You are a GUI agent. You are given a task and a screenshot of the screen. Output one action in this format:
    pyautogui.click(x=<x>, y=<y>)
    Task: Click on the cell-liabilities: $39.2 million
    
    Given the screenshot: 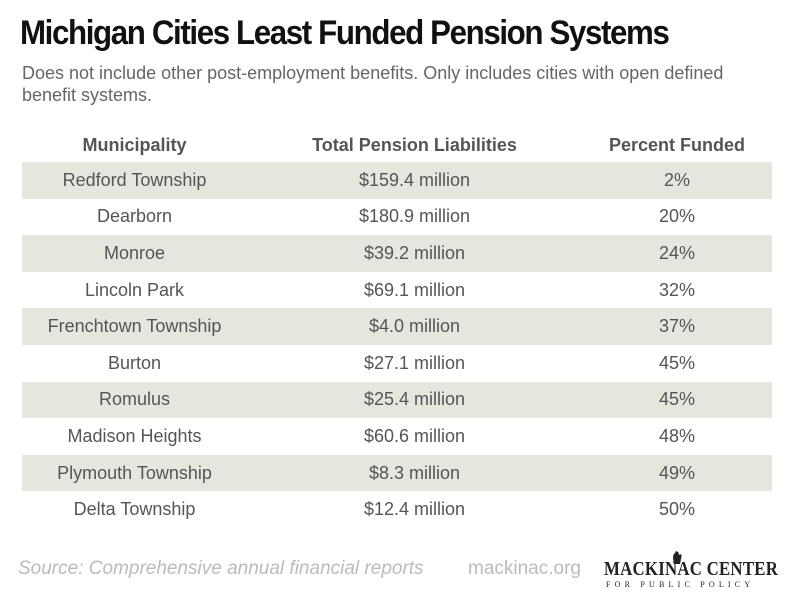 What is the action you would take?
    pyautogui.click(x=414, y=253)
    